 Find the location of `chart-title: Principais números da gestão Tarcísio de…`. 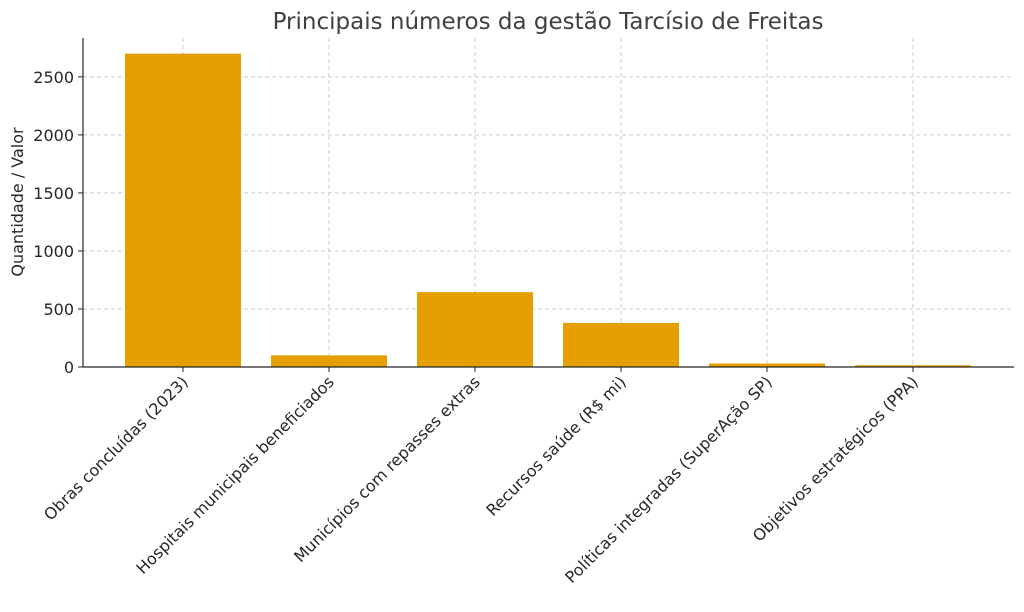

chart-title: Principais números da gestão Tarcísio de… is located at coordinates (548, 22).